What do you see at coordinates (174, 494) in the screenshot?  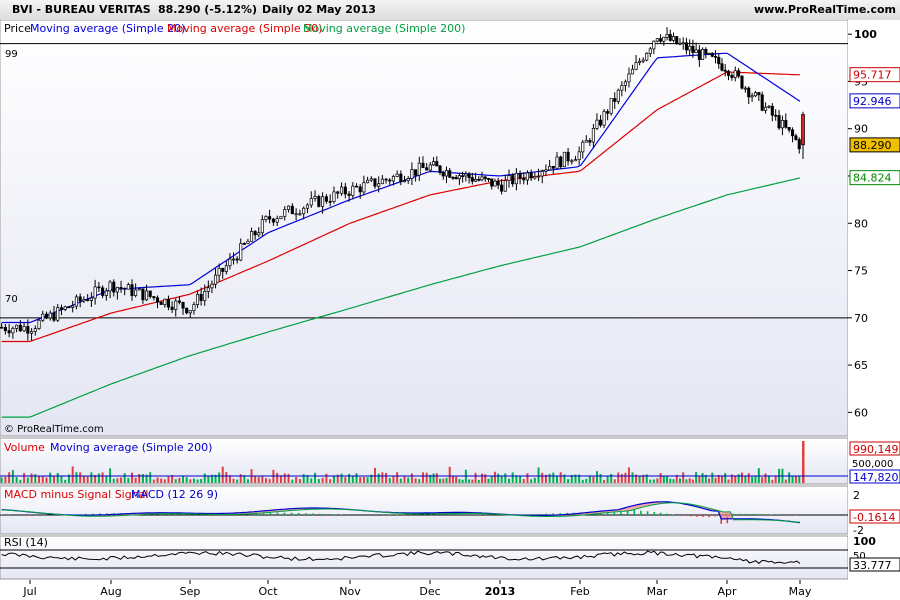 I see `legend-macd: MACD (12 26 9)` at bounding box center [174, 494].